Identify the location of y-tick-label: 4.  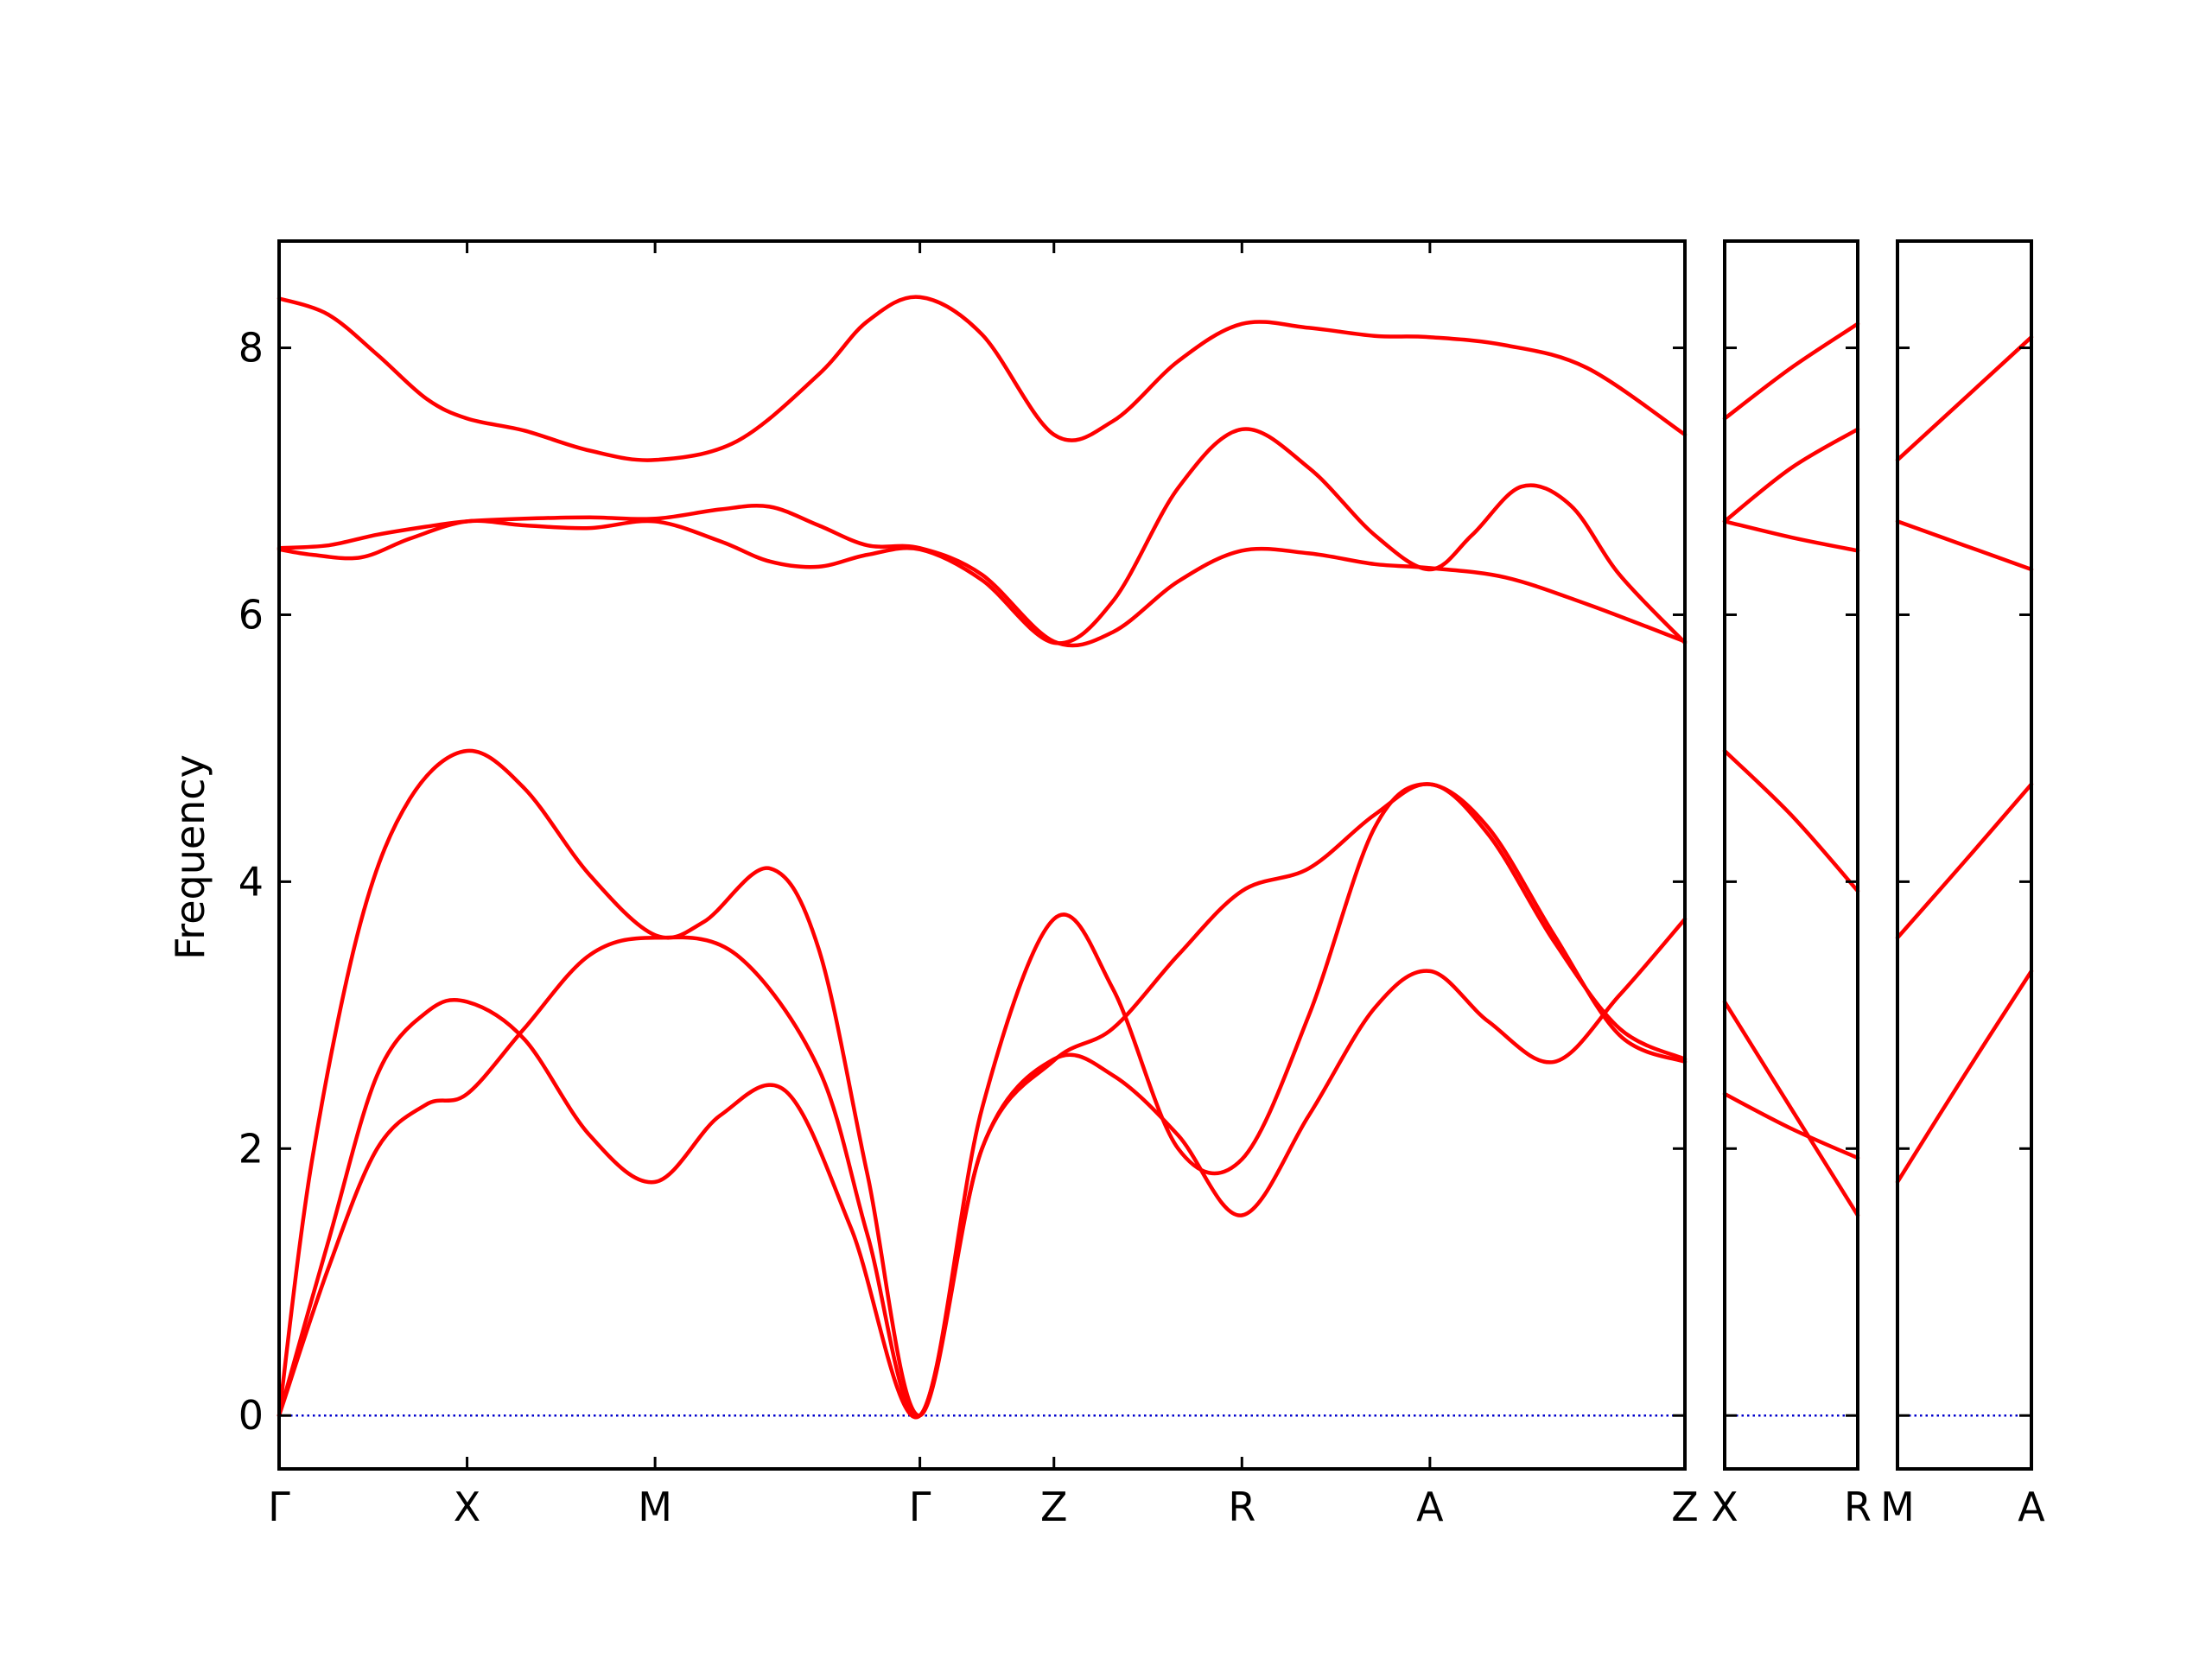
(251, 881).